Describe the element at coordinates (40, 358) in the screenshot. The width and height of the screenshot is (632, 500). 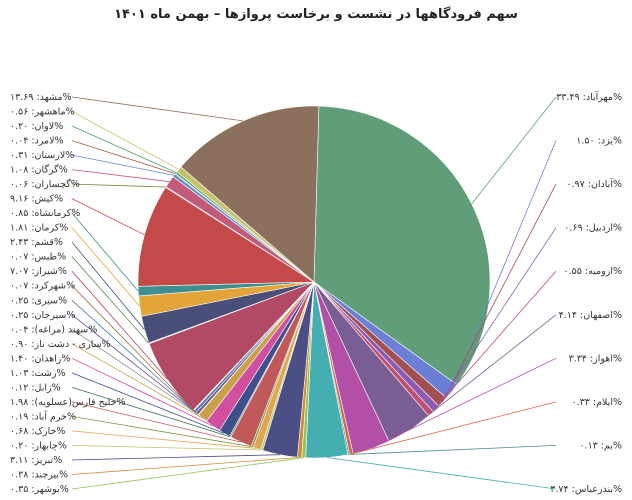
I see `slice-label-19: زاهدان: ۱.۴۰%` at that location.